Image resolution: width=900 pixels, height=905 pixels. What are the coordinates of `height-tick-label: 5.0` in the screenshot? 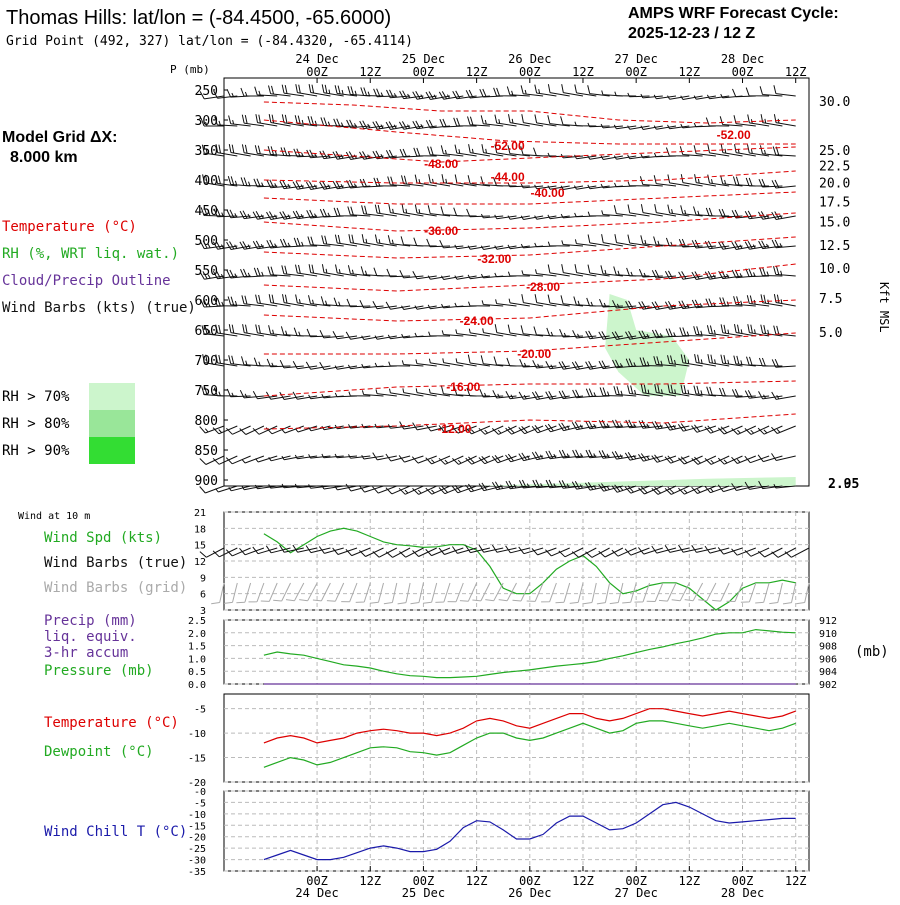 It's located at (830, 333).